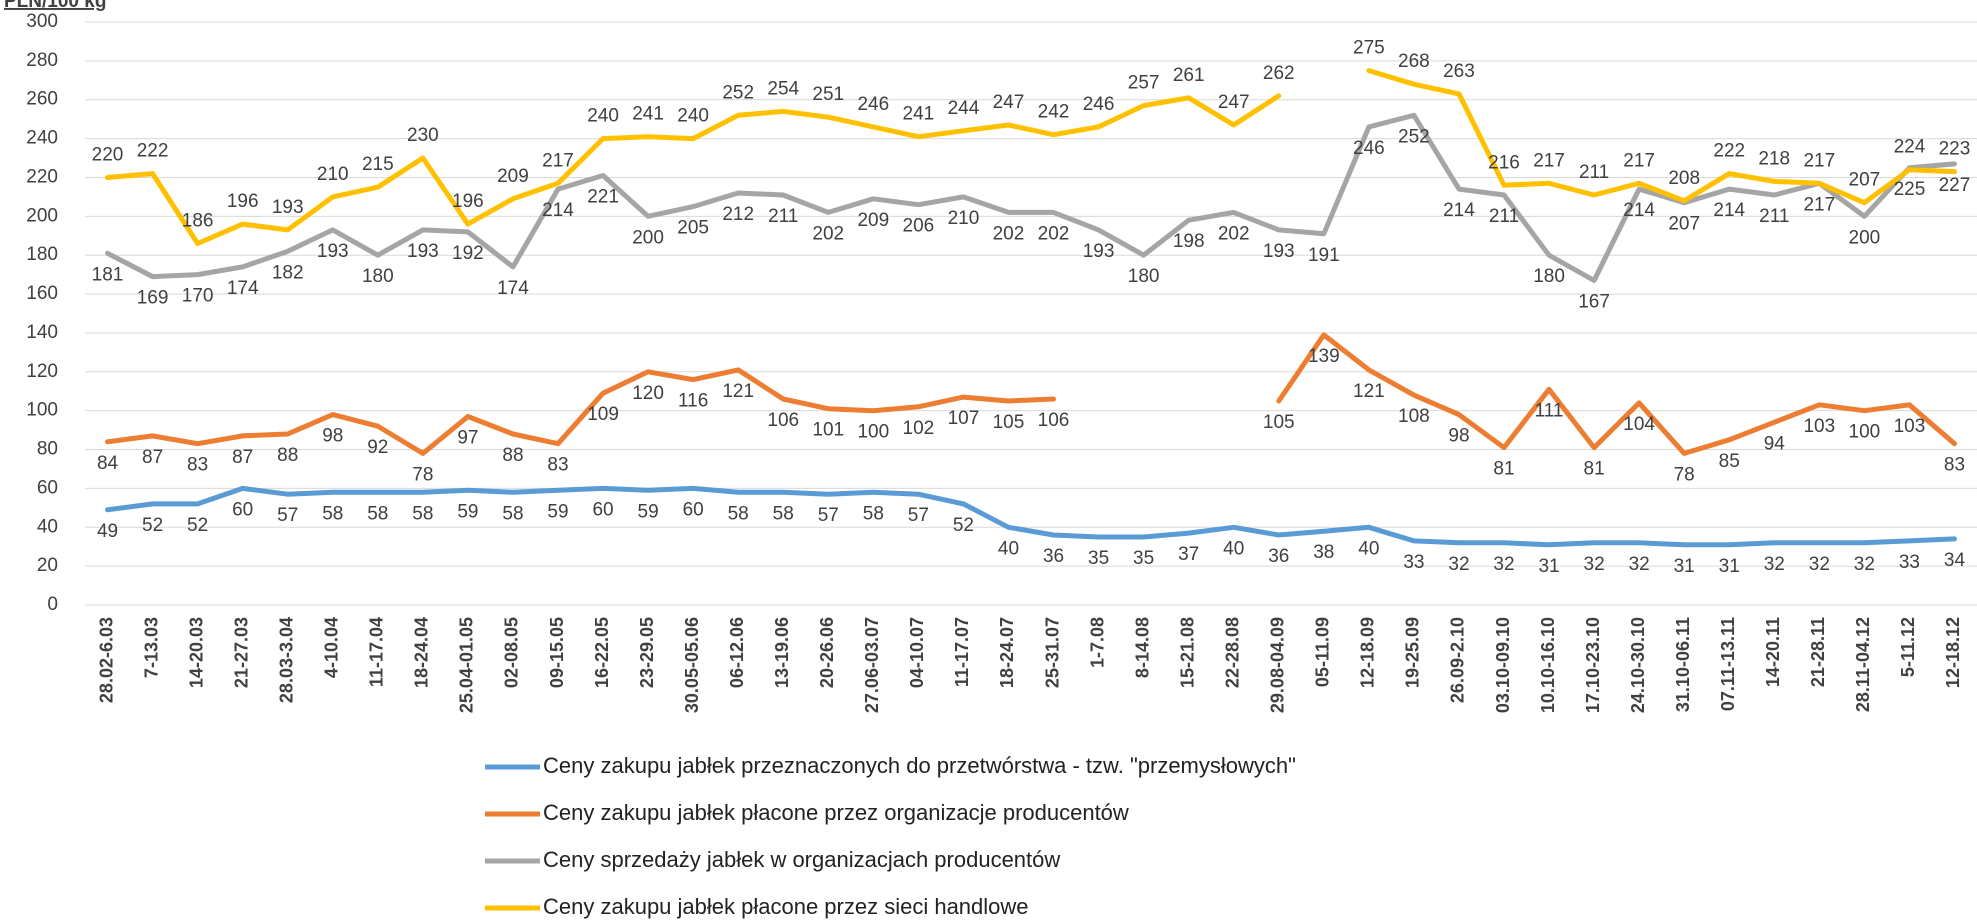 Image resolution: width=1977 pixels, height=924 pixels. What do you see at coordinates (1413, 652) in the screenshot?
I see `x-tick-label: 19-25.09` at bounding box center [1413, 652].